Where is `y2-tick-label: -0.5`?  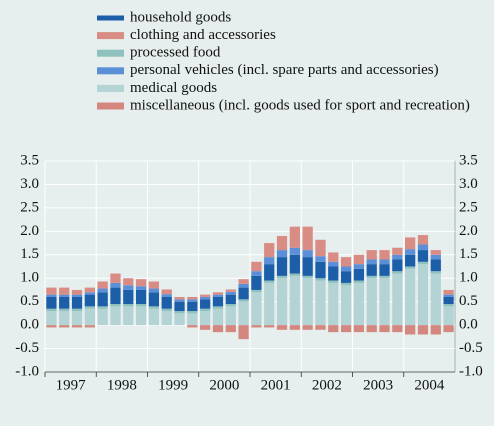 y2-tick-label: -0.5 is located at coordinates (471, 348).